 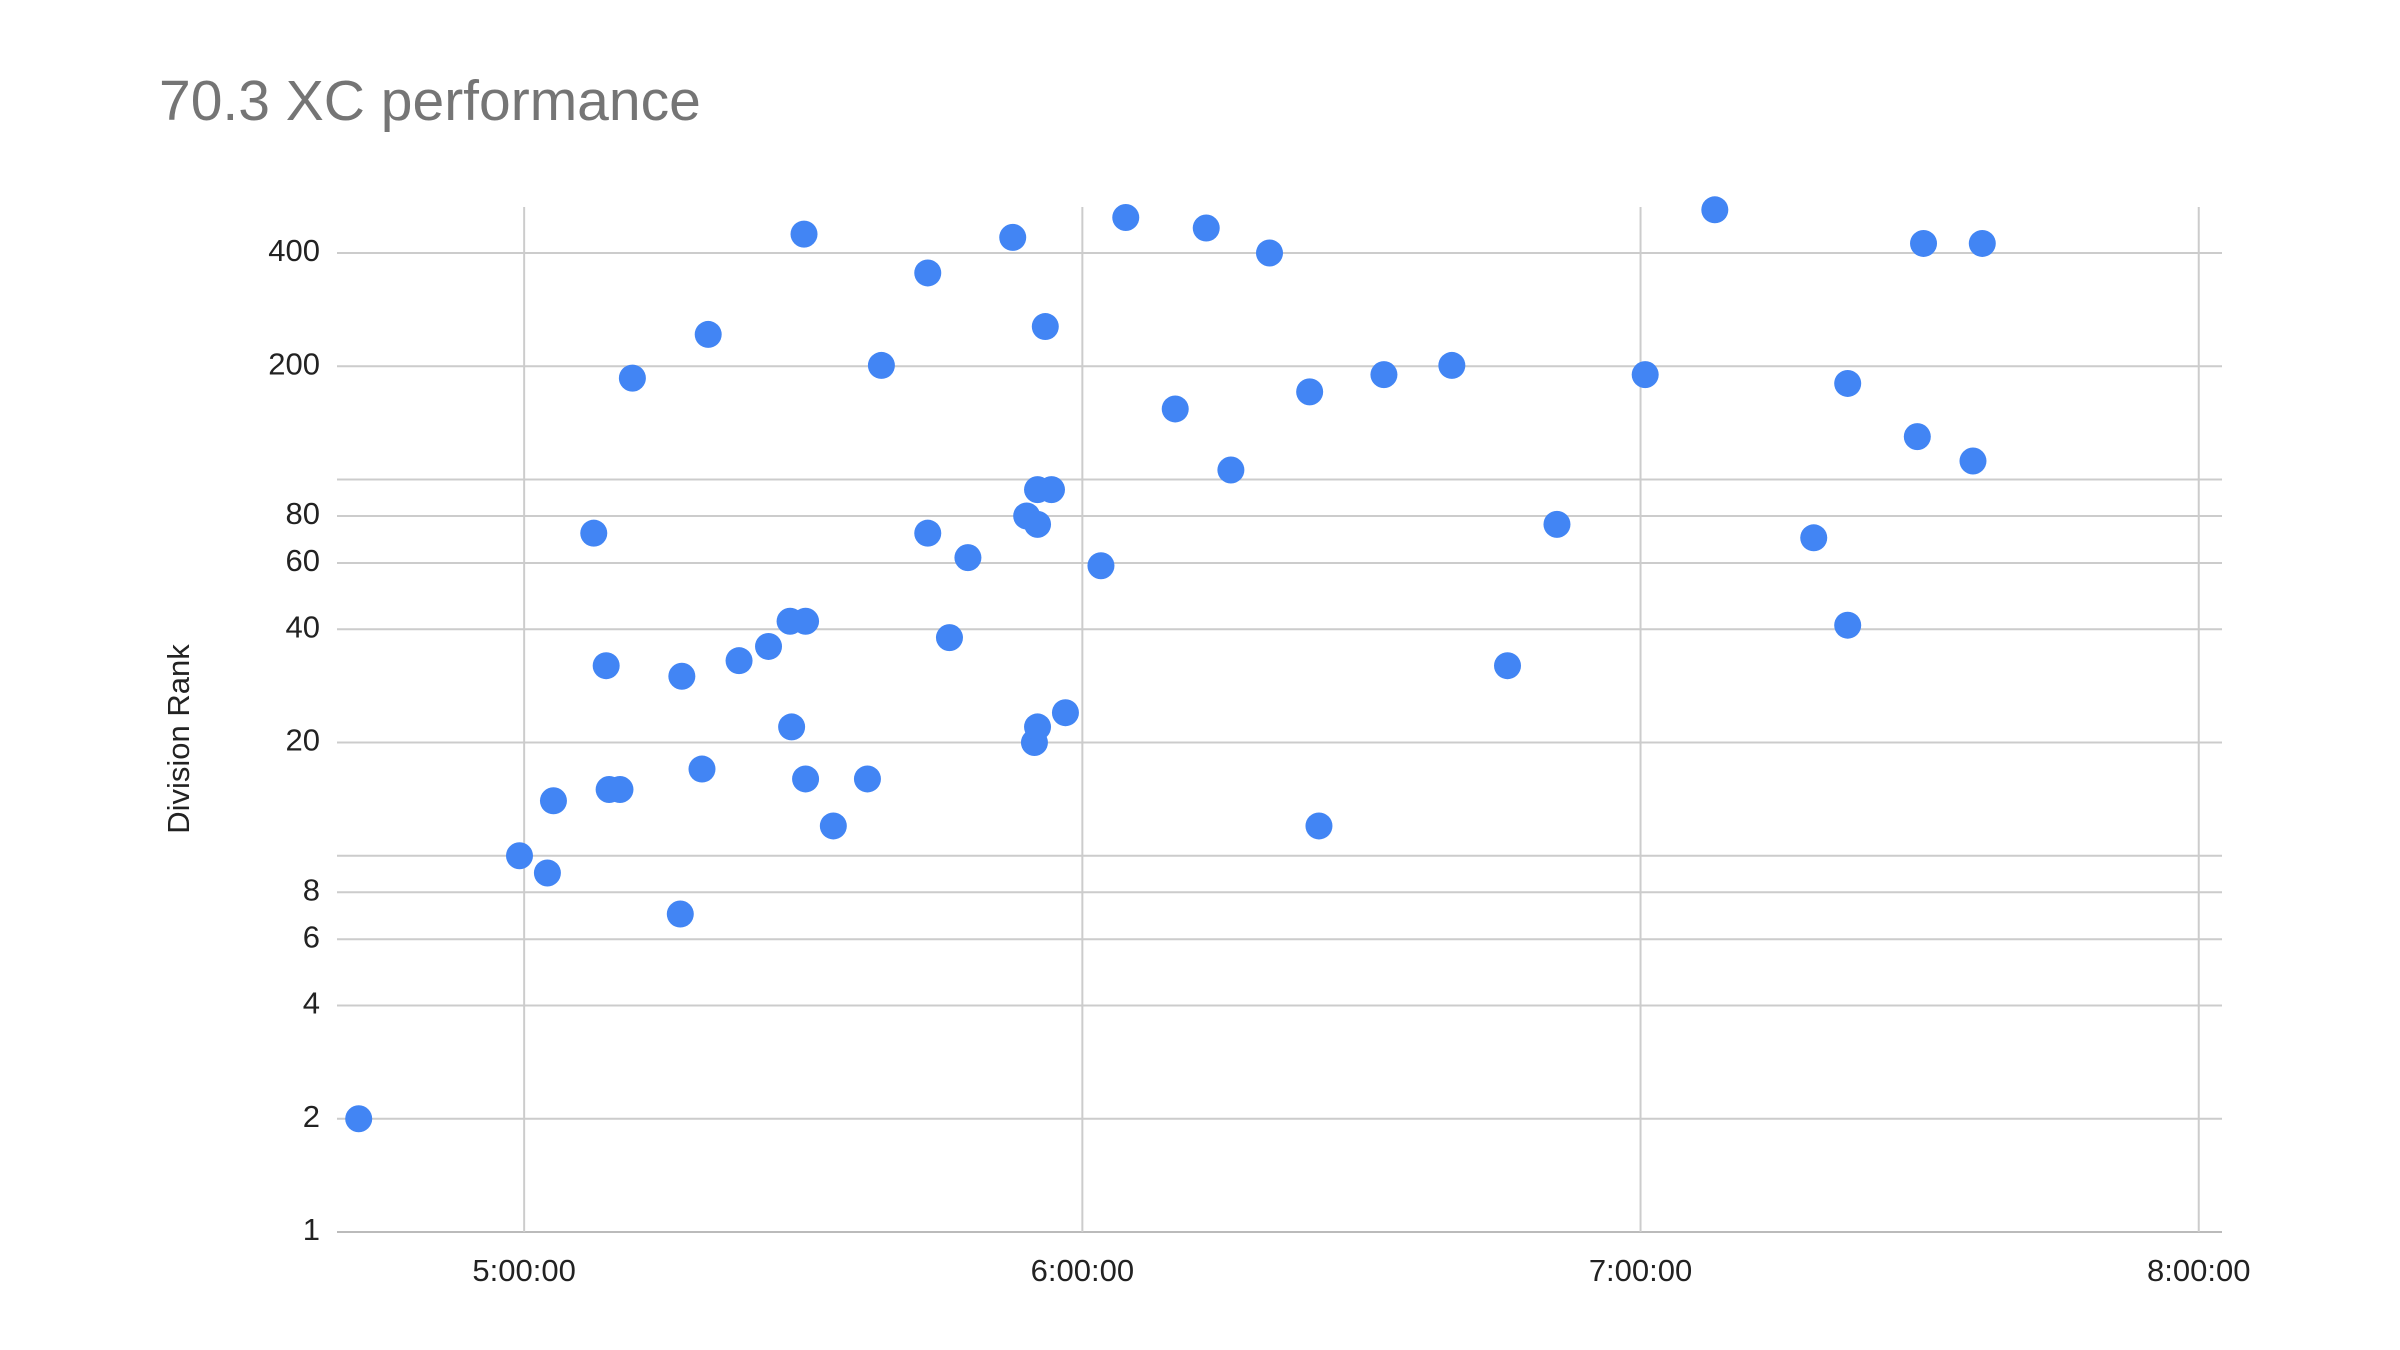 I want to click on y-tick-label: 2, so click(x=311, y=1116).